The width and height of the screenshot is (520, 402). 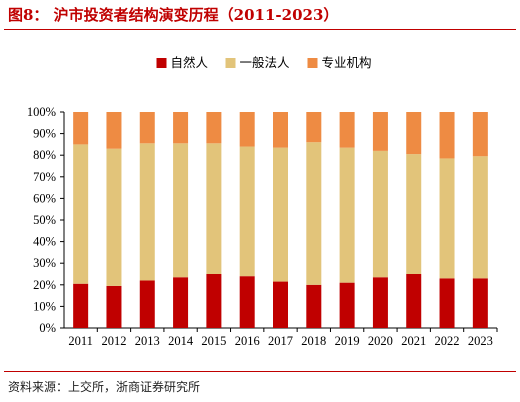 I want to click on y-tick-label: 50%, so click(x=44, y=220).